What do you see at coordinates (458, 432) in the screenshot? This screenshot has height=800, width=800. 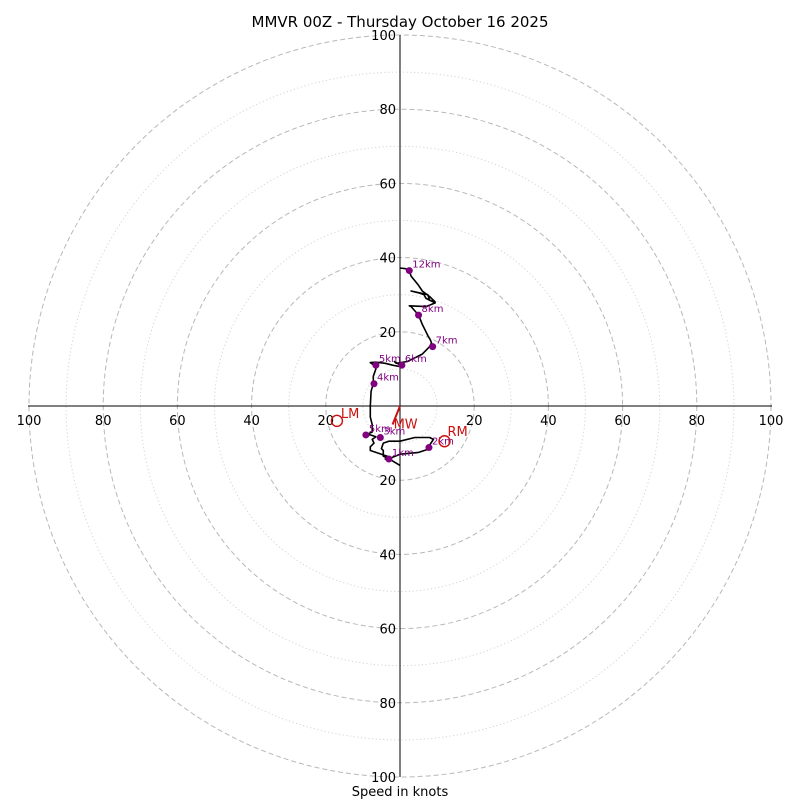 I see `right-mover-label: RM` at bounding box center [458, 432].